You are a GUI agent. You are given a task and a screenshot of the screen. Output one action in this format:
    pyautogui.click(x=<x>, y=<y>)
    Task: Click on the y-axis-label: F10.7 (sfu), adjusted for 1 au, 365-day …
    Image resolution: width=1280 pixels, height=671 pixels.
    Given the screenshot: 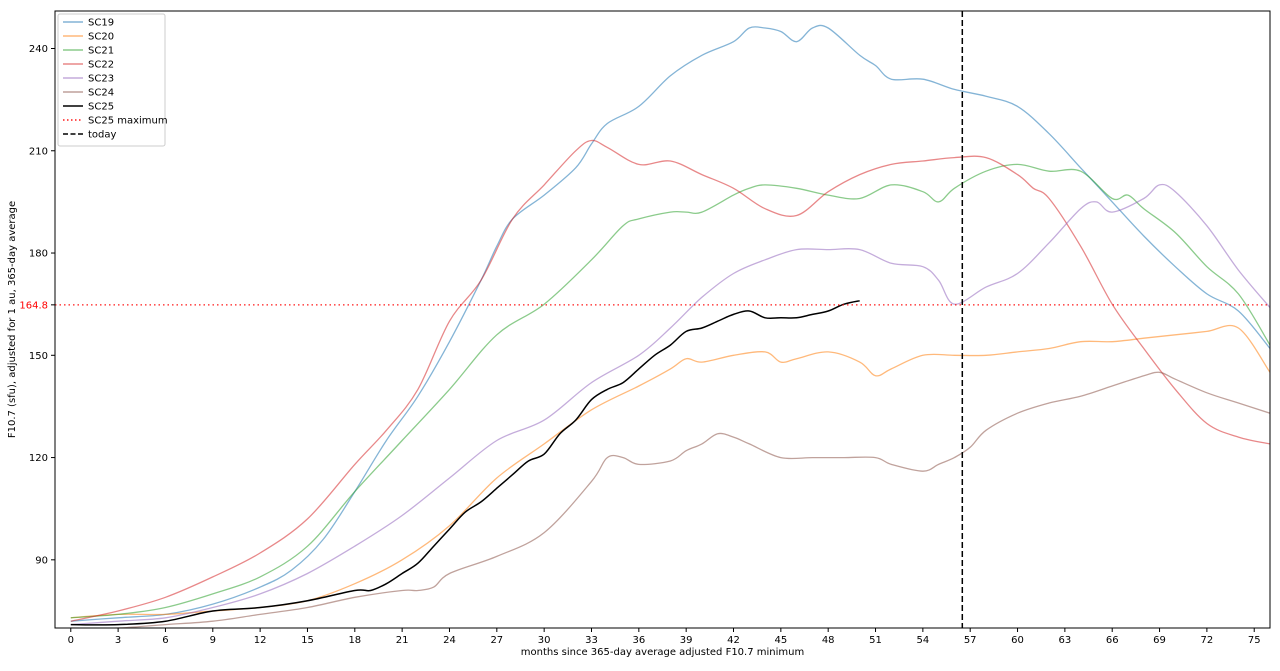 What is the action you would take?
    pyautogui.click(x=12, y=319)
    